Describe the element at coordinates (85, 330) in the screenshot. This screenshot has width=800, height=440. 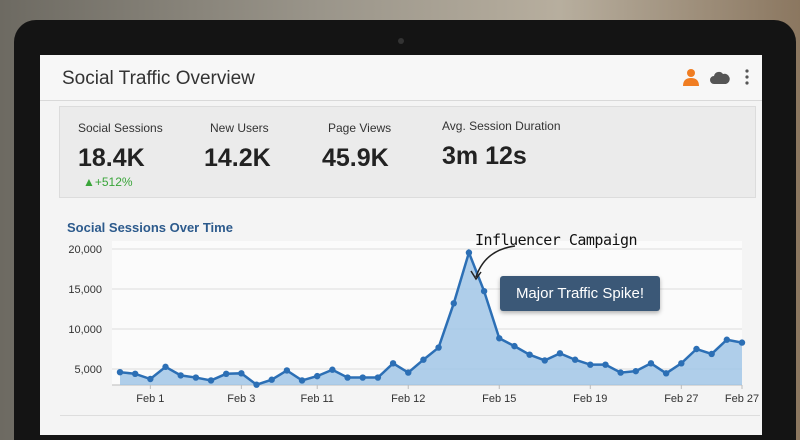
I see `y-tick-label: 10,000` at that location.